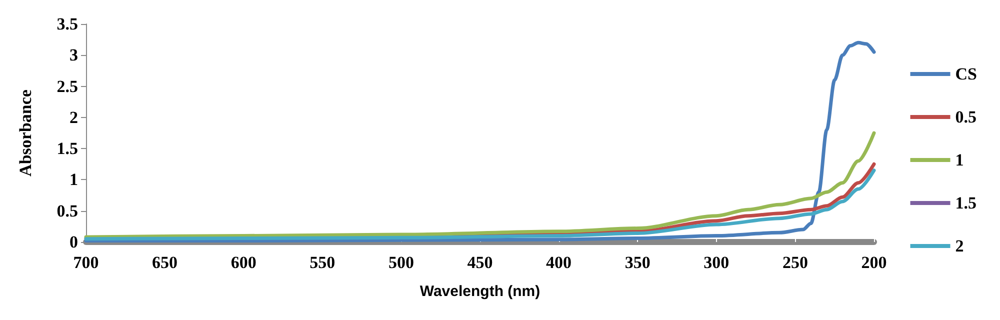 The height and width of the screenshot is (320, 1000). I want to click on x-tick-label: 500, so click(401, 262).